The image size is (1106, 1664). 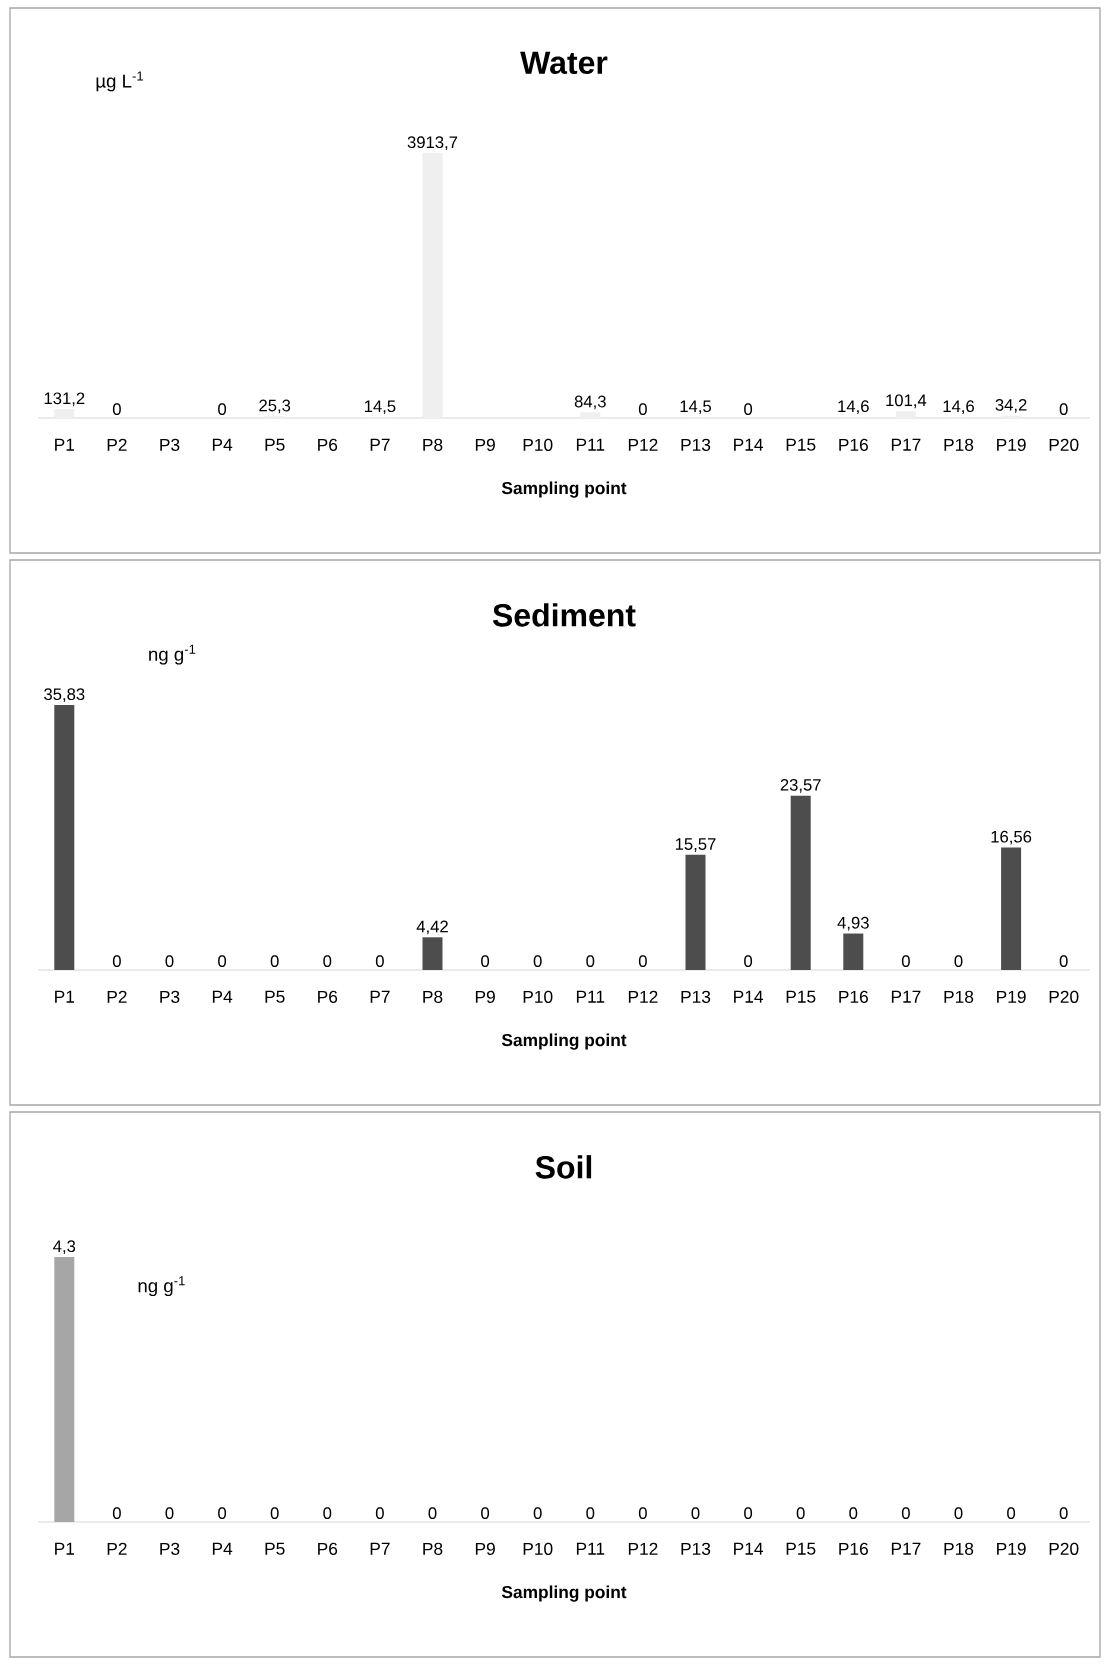 I want to click on data-label: 25,3, so click(x=275, y=406).